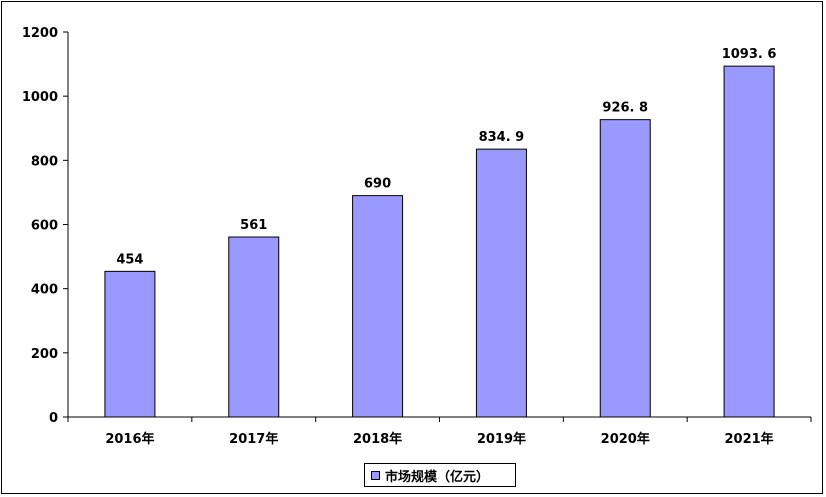  Describe the element at coordinates (253, 225) in the screenshot. I see `data-label: 561` at that location.